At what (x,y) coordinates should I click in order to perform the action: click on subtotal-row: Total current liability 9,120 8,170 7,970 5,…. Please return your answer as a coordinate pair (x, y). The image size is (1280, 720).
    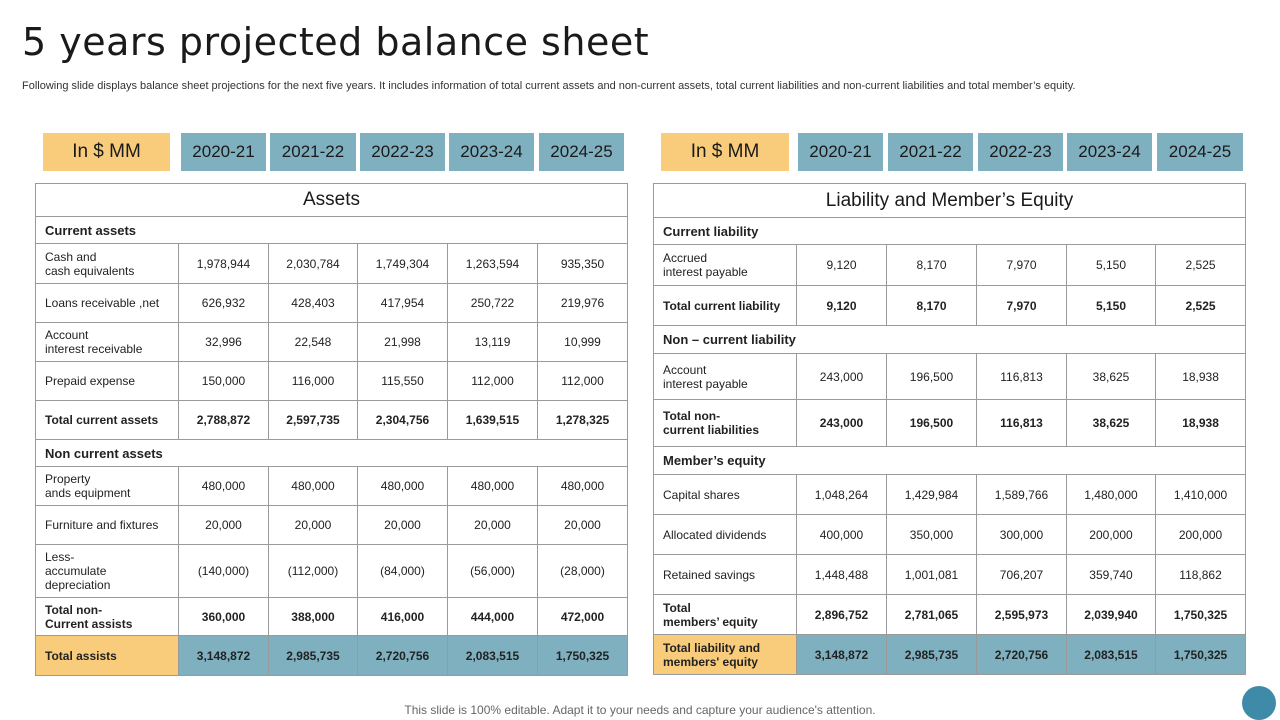
    Looking at the image, I should click on (950, 305).